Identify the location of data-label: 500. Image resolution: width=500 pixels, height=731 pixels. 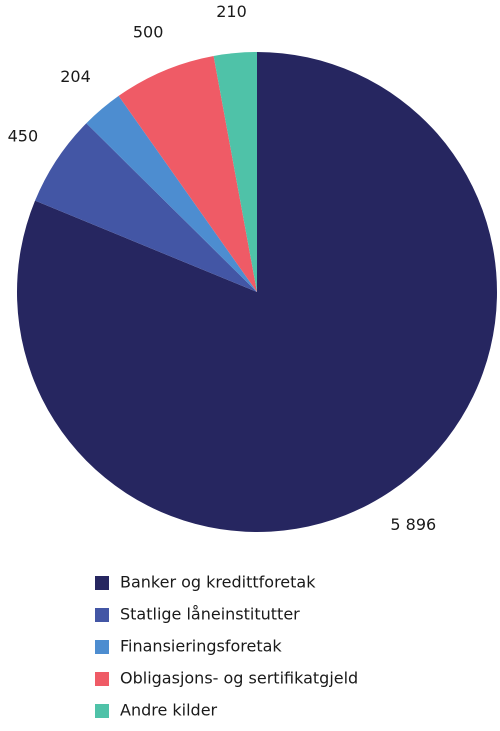
(148, 32).